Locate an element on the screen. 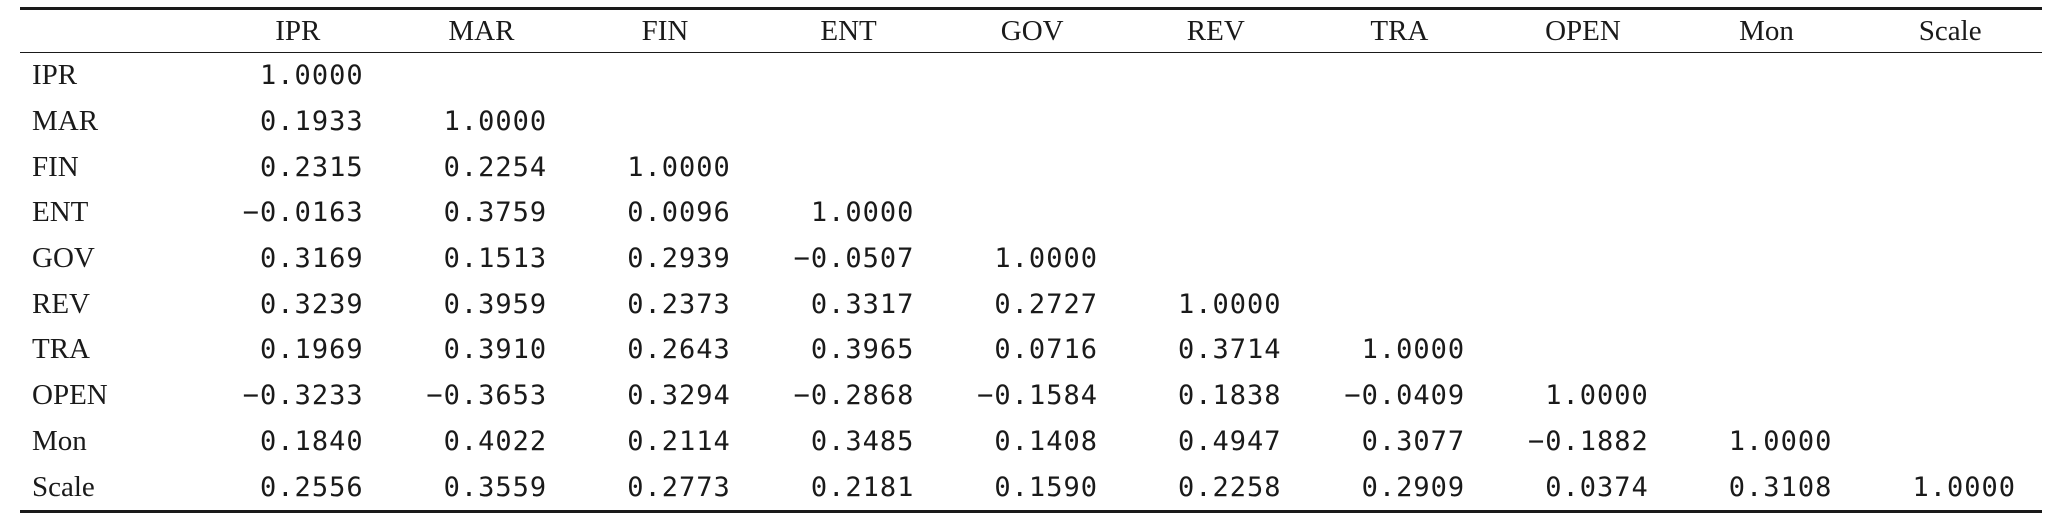 This screenshot has width=2048, height=513. header-cell-rev: REV is located at coordinates (1215, 30).